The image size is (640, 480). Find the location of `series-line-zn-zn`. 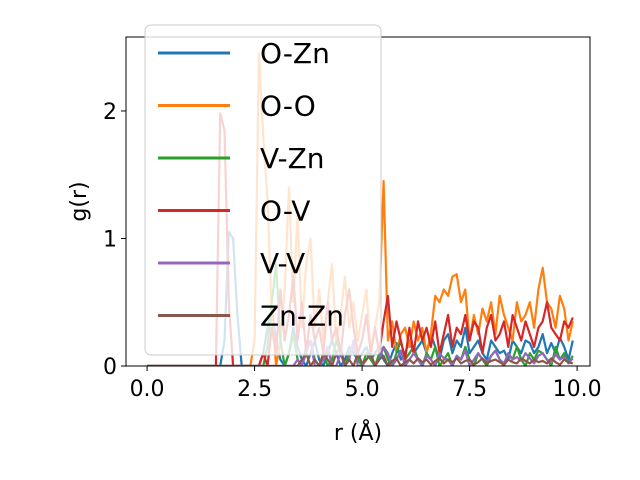

series-line-zn-zn is located at coordinates (360, 355).